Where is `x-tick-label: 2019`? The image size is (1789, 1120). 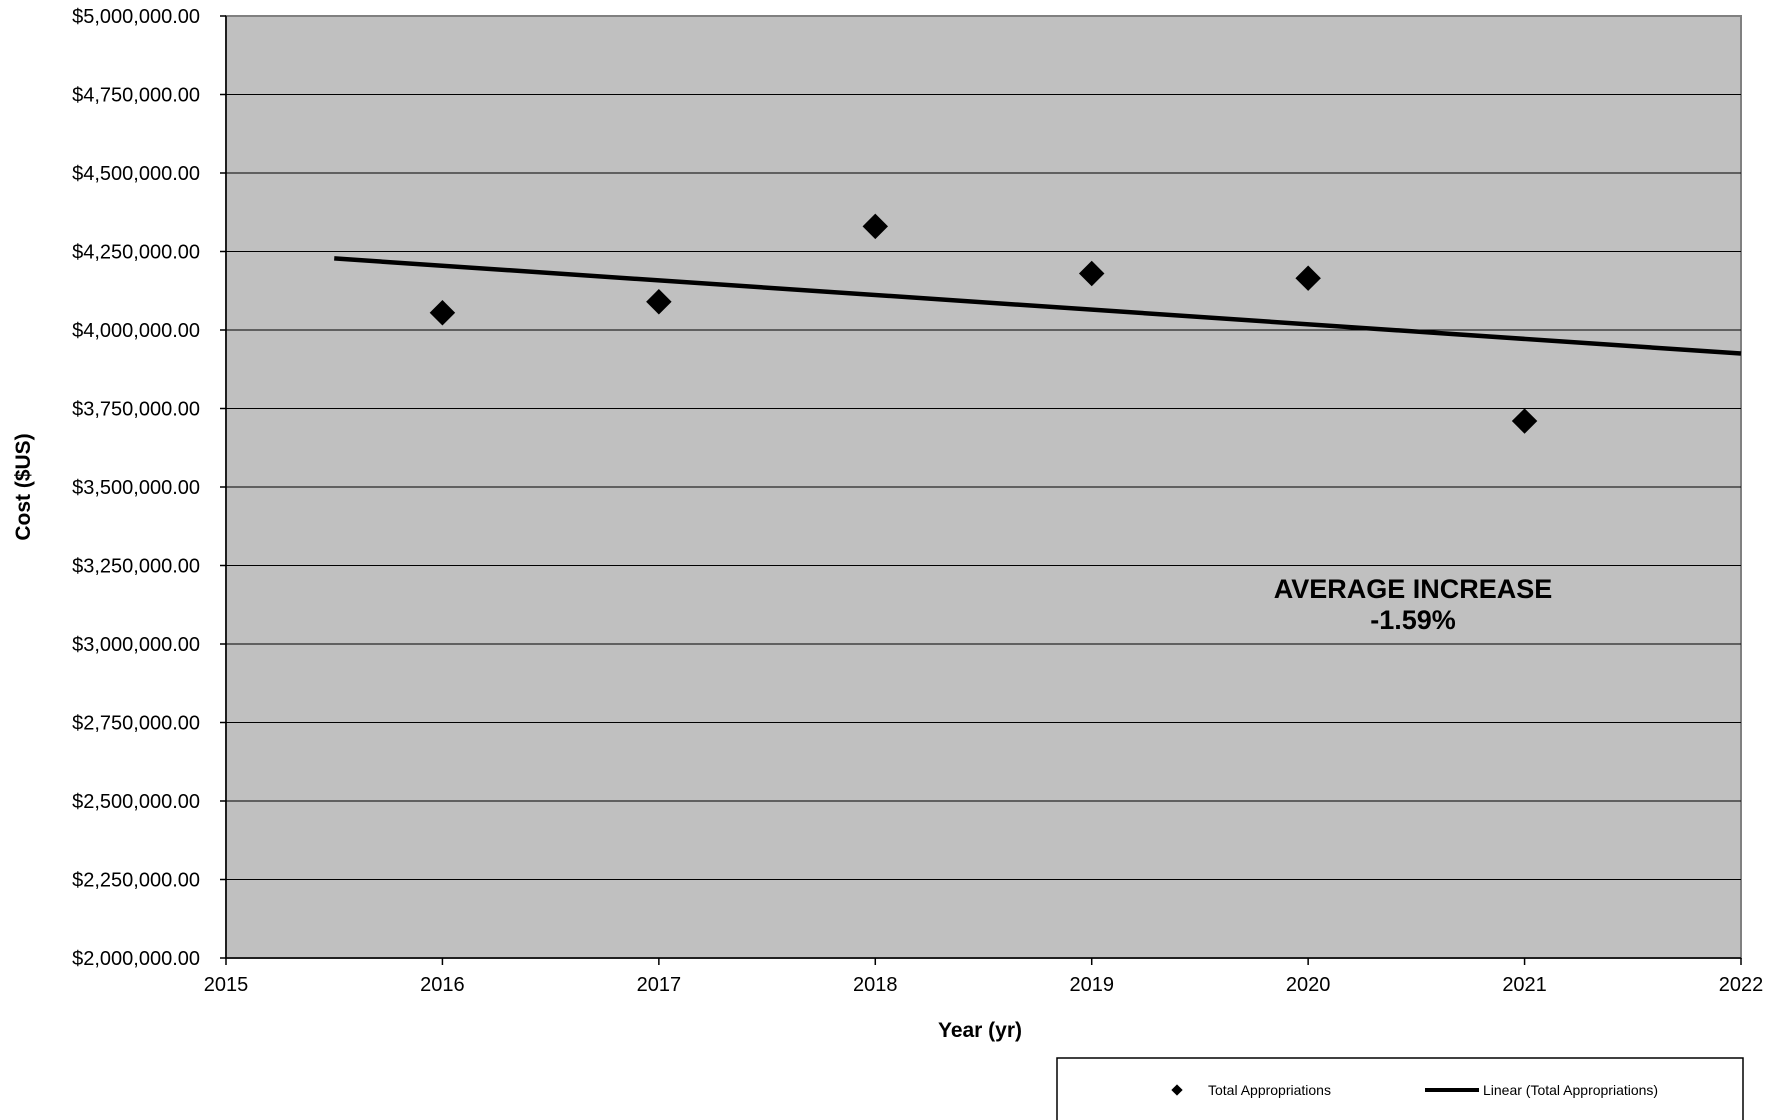
x-tick-label: 2019 is located at coordinates (1091, 985).